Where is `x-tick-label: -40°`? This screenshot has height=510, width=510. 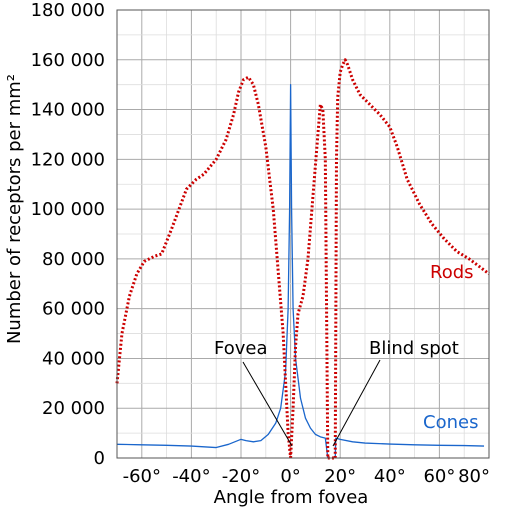
x-tick-label: -40° is located at coordinates (191, 476).